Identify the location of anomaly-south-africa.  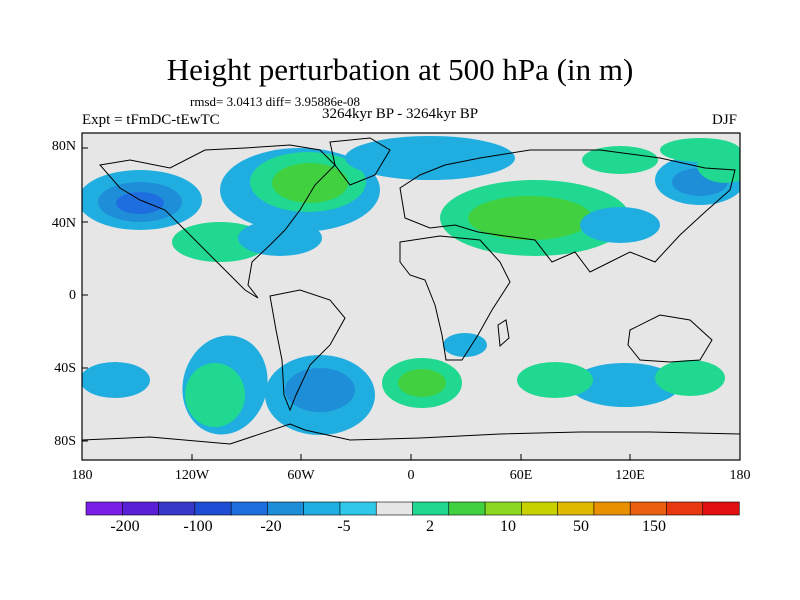
(465, 345).